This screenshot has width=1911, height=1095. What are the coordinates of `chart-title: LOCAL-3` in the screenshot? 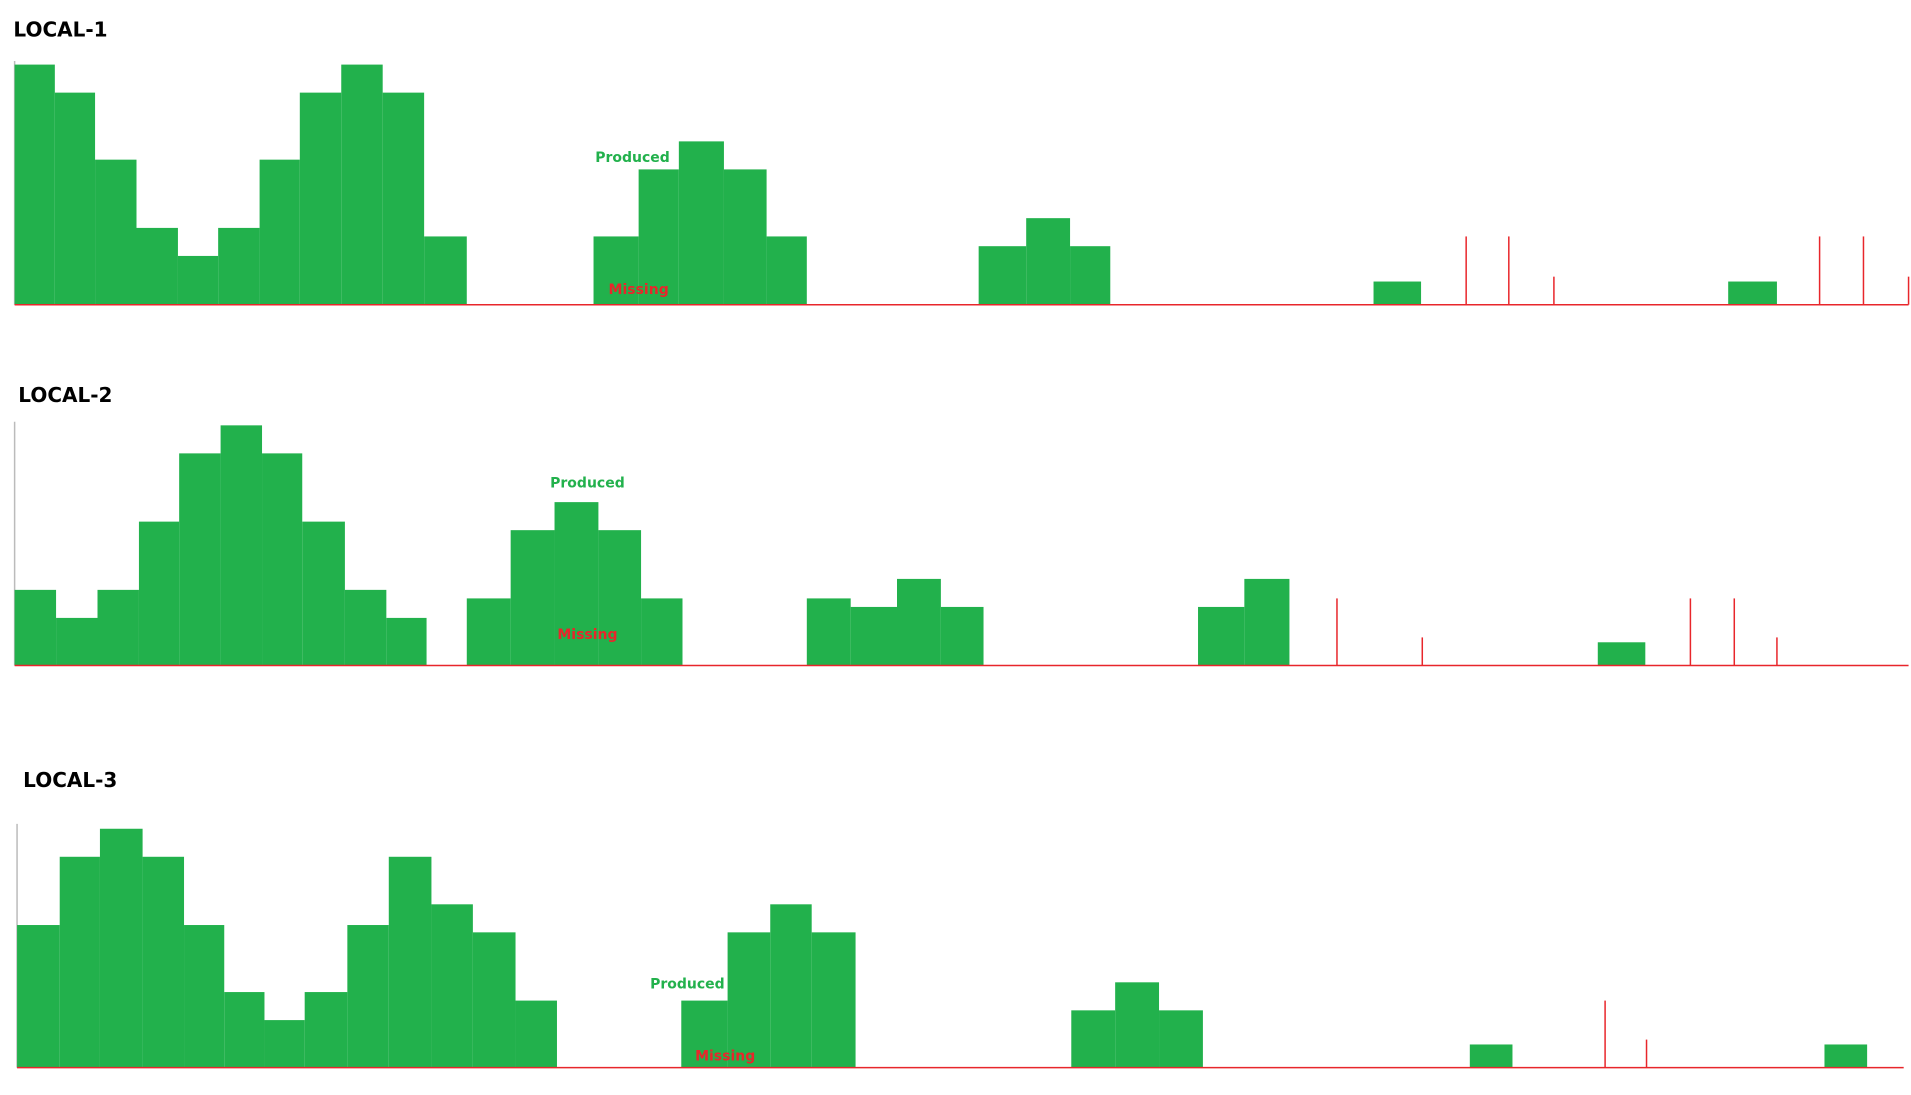 It's located at (70, 780).